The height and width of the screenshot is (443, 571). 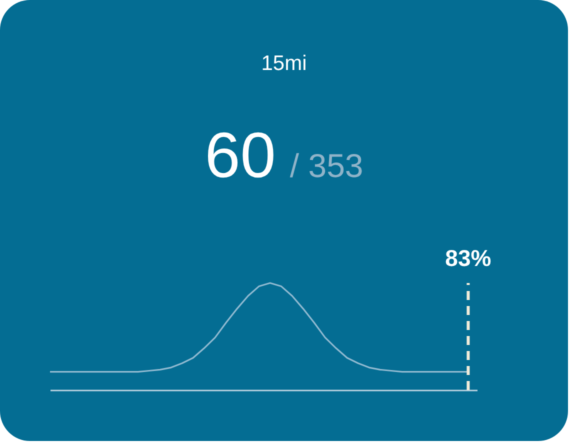 I want to click on text: 83%, so click(x=468, y=258).